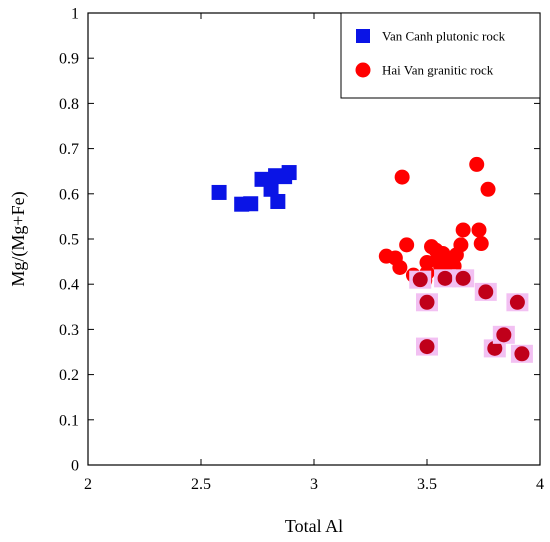 The image size is (550, 542). Describe the element at coordinates (438, 70) in the screenshot. I see `legend-entry-label: Hai Van granitic rock` at that location.